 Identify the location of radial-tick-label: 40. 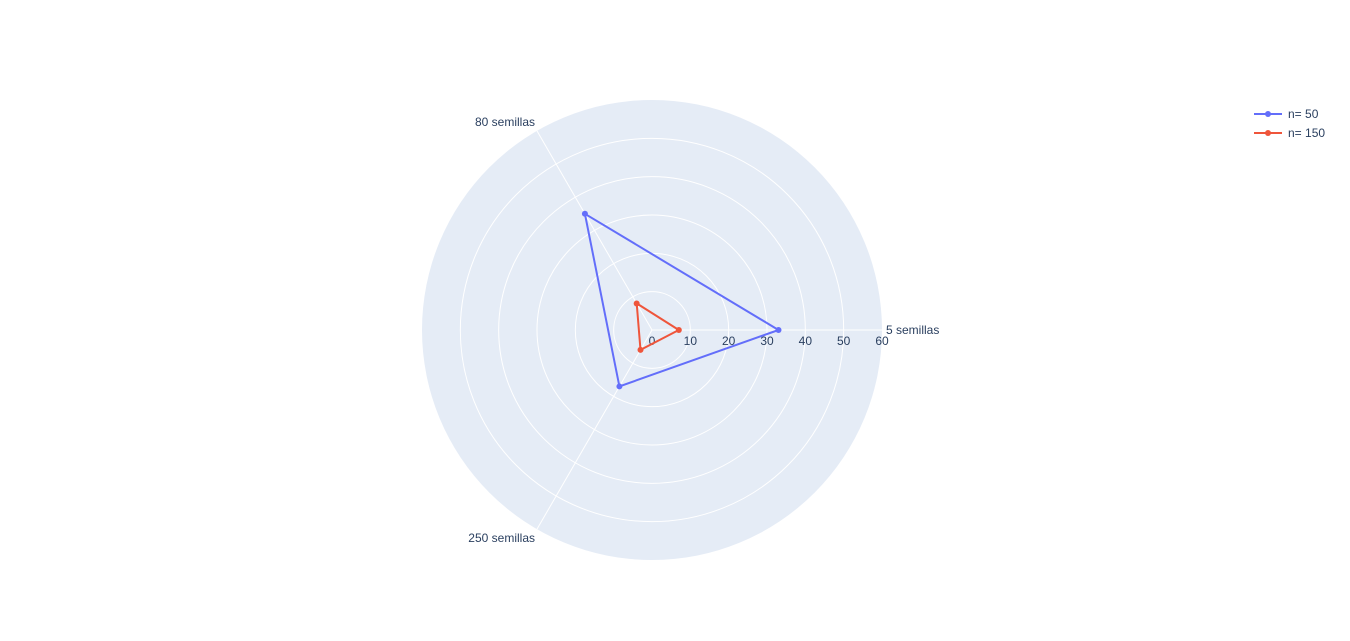
(806, 341).